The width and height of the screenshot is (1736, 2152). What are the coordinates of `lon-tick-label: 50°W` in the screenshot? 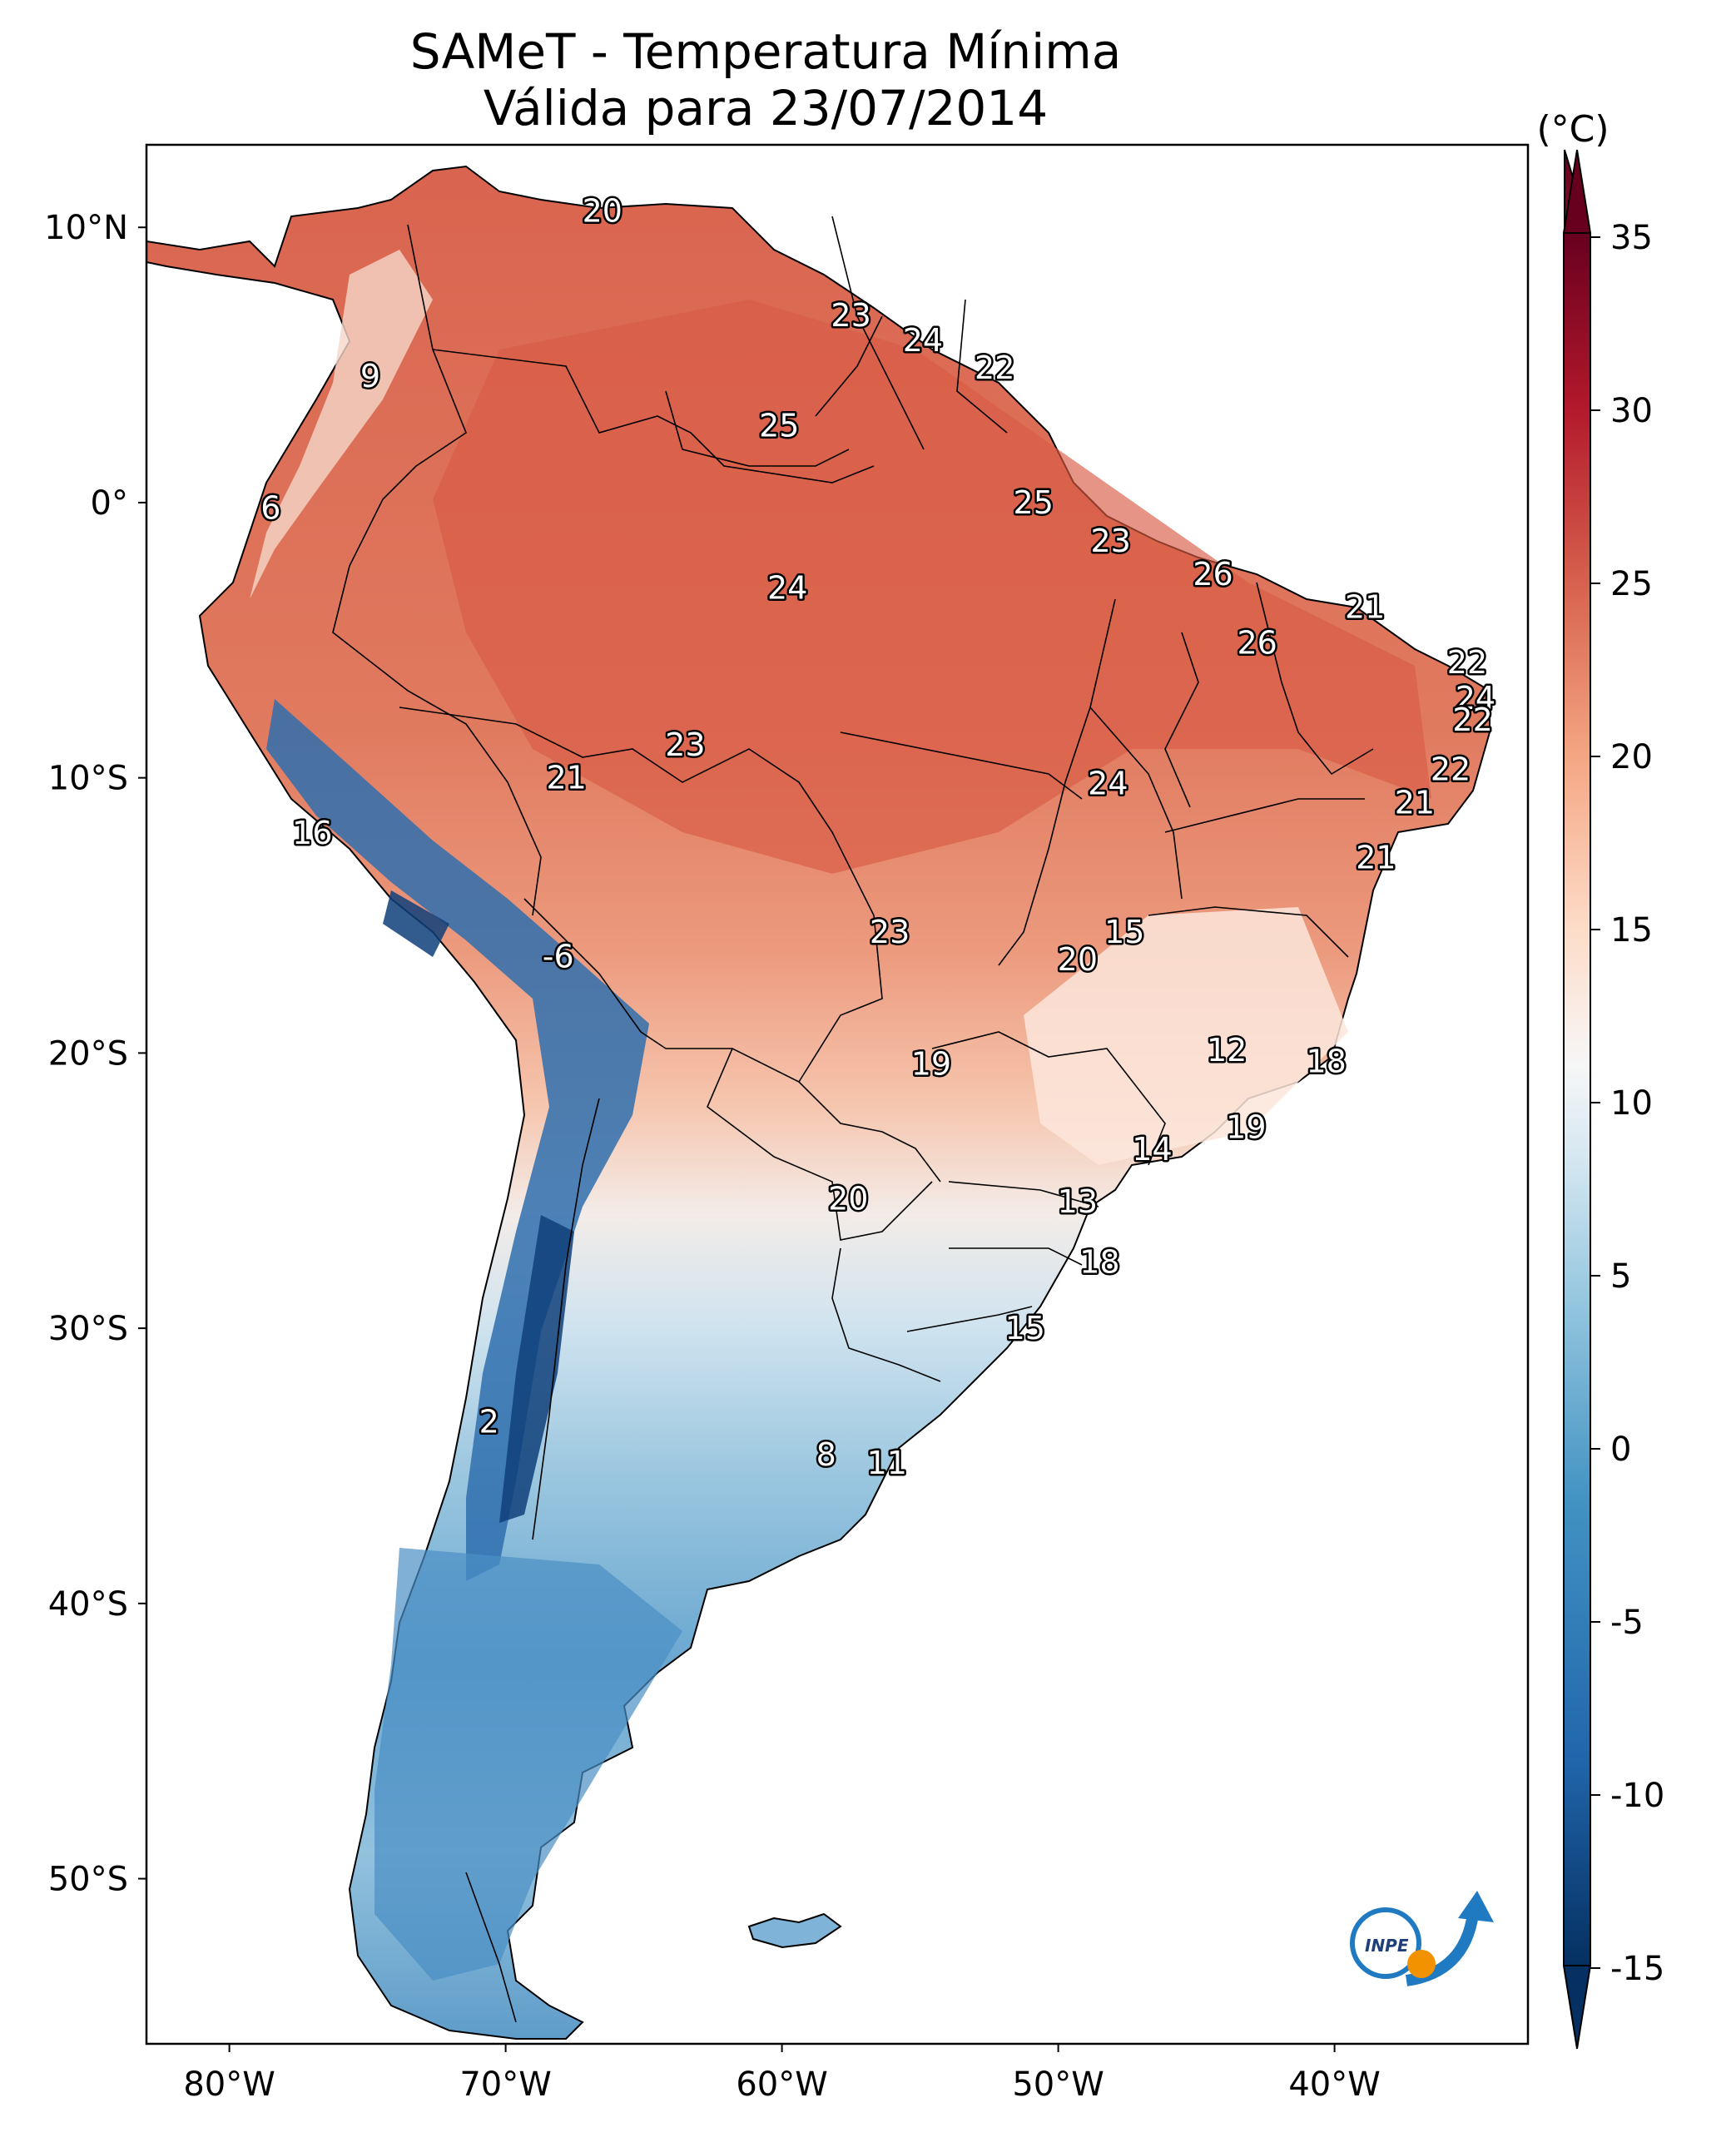 It's located at (1058, 2084).